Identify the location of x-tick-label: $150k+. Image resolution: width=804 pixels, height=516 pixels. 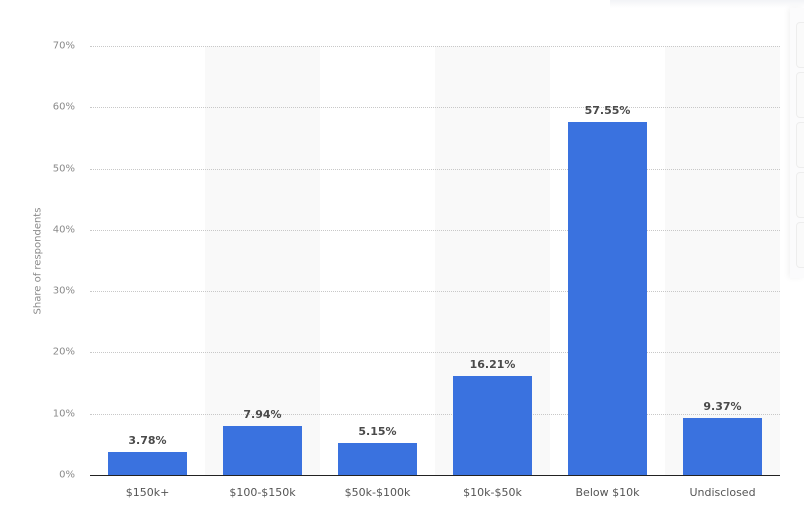
(147, 492).